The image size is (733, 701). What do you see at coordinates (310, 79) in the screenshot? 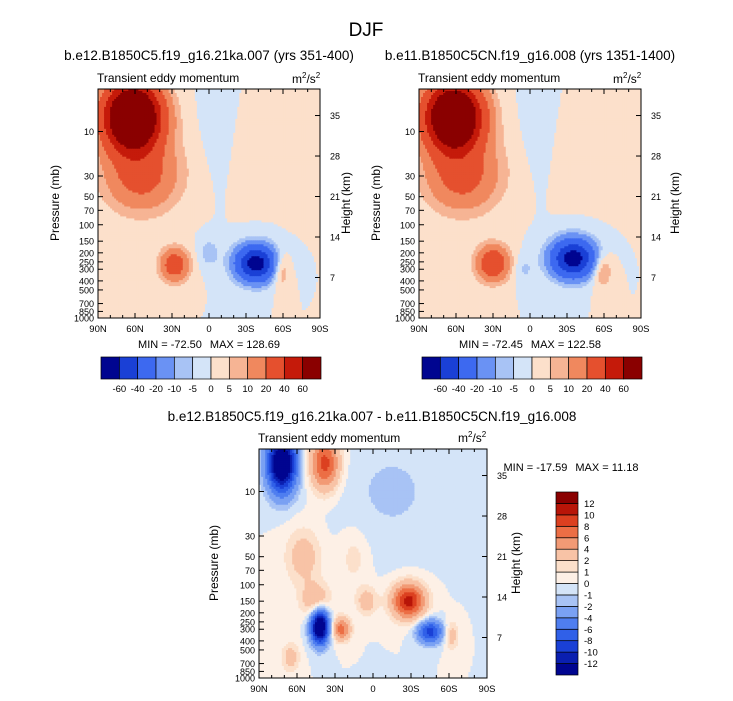
I see `units-divider: /s` at bounding box center [310, 79].